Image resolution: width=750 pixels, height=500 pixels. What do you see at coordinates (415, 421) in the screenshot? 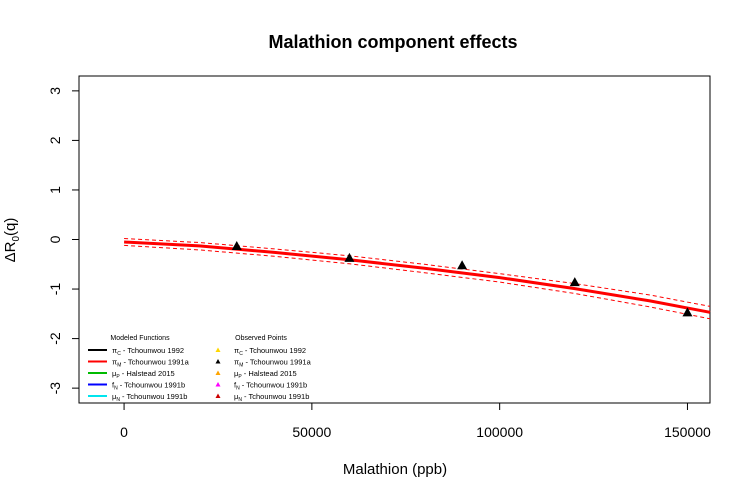
I see `x-axis: 0 50000 100000 150000` at bounding box center [415, 421].